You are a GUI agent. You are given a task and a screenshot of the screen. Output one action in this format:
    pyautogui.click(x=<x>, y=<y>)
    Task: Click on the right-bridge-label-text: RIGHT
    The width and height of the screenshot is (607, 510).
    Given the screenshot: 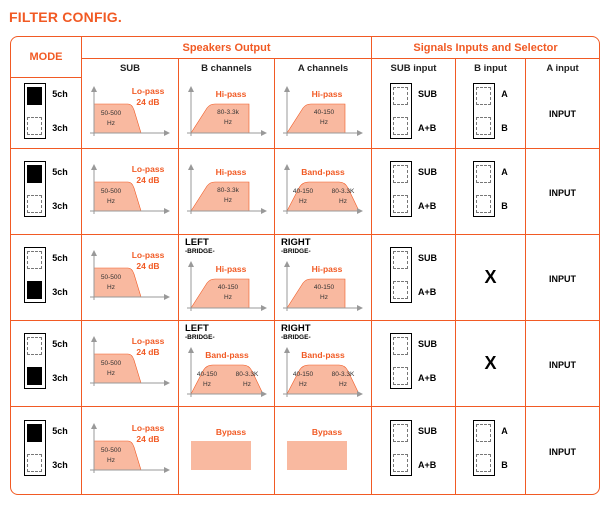 What is the action you would take?
    pyautogui.click(x=296, y=328)
    